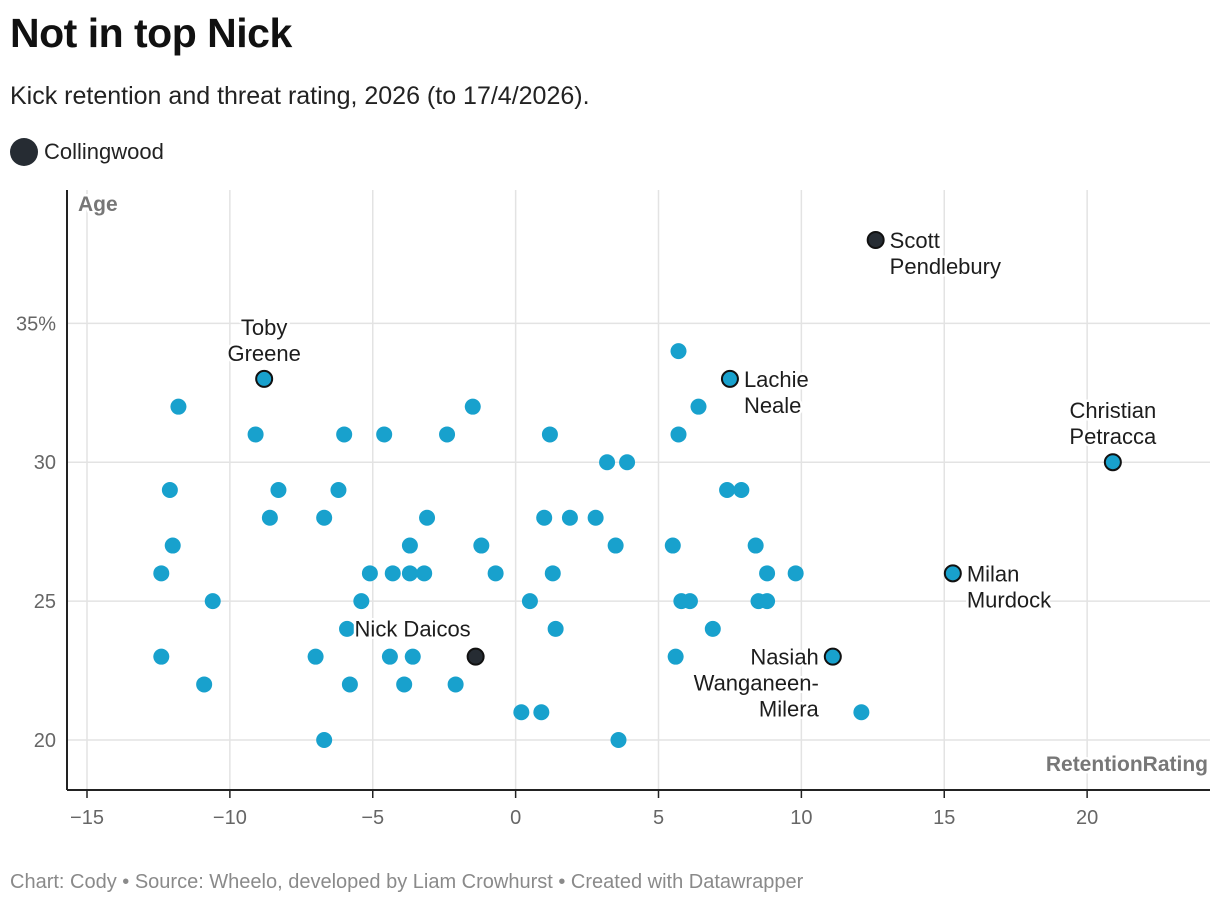  What do you see at coordinates (263, 353) in the screenshot?
I see `annotation-line: Greene` at bounding box center [263, 353].